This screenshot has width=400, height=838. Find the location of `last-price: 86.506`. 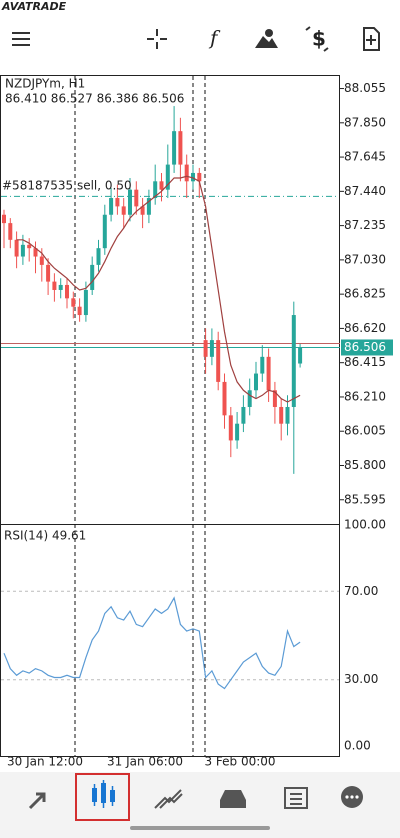

last-price: 86.506 is located at coordinates (365, 347).